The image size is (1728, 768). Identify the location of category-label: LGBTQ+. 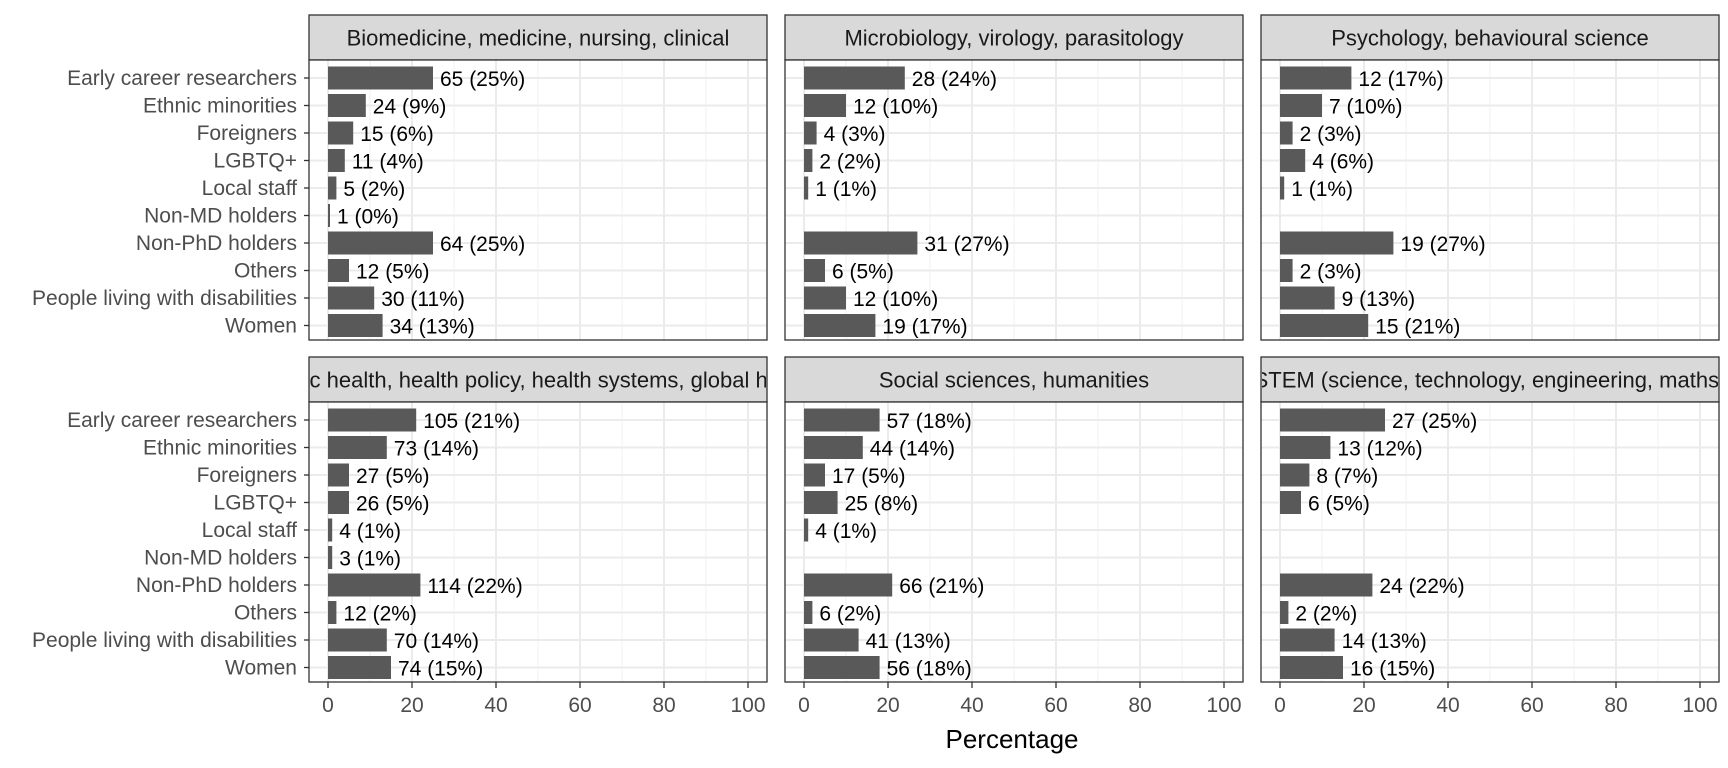
(255, 161).